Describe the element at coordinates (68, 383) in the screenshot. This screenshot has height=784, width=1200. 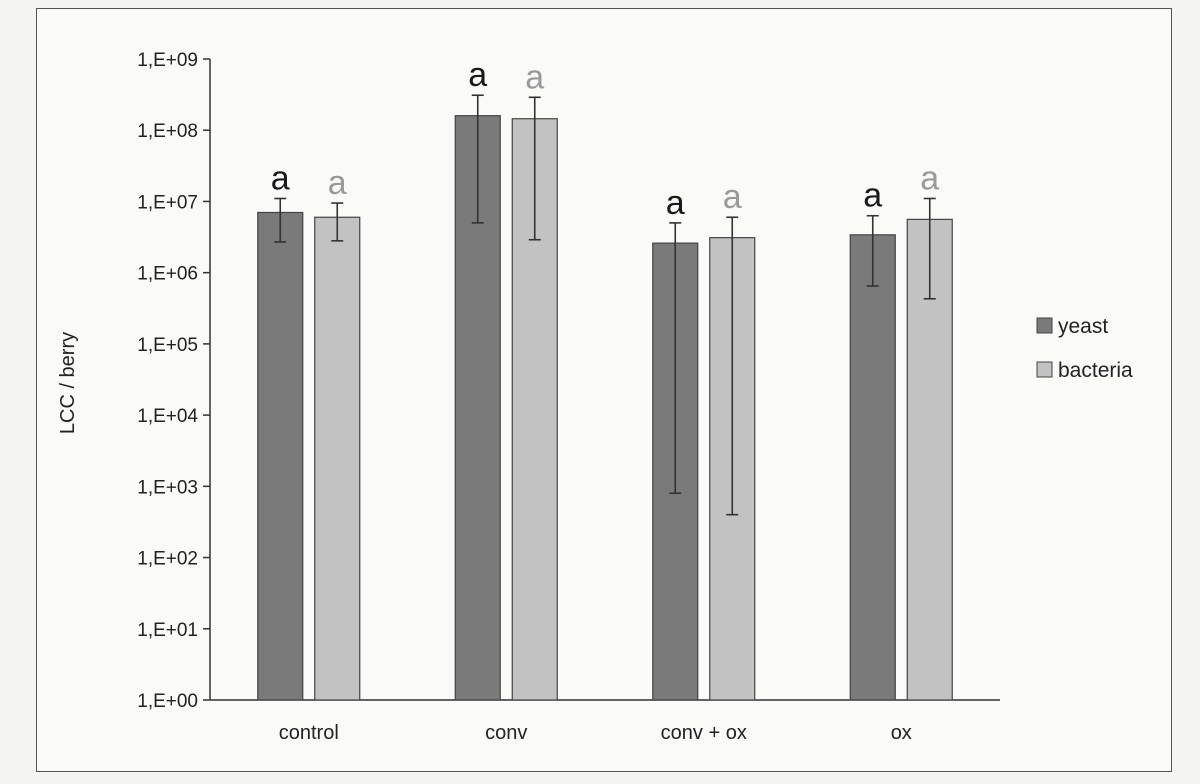
I see `y-axis-label: LCC / berry` at that location.